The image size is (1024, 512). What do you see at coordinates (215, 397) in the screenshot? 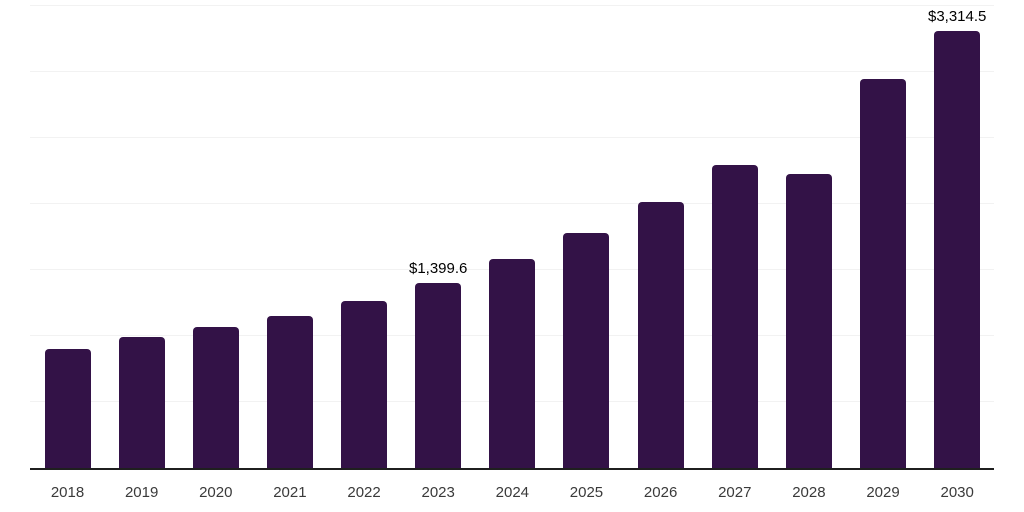
I see `bar-2020` at bounding box center [215, 397].